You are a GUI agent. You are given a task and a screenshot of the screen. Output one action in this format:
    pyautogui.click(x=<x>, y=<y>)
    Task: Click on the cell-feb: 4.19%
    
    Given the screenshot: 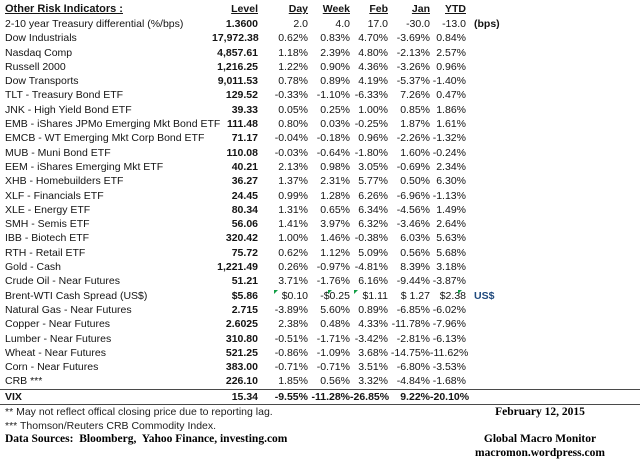 What is the action you would take?
    pyautogui.click(x=373, y=81)
    